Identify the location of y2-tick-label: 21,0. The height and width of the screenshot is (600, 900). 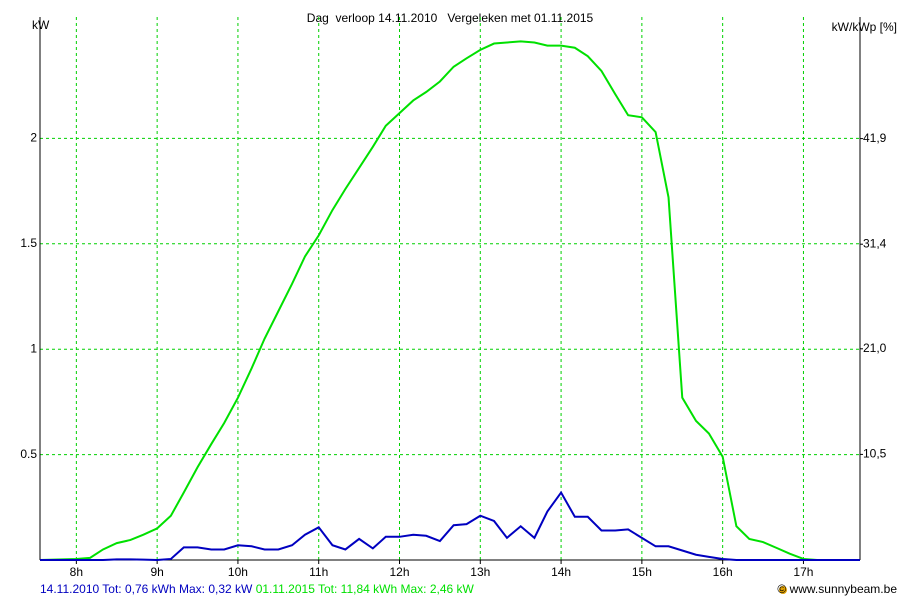
(875, 348).